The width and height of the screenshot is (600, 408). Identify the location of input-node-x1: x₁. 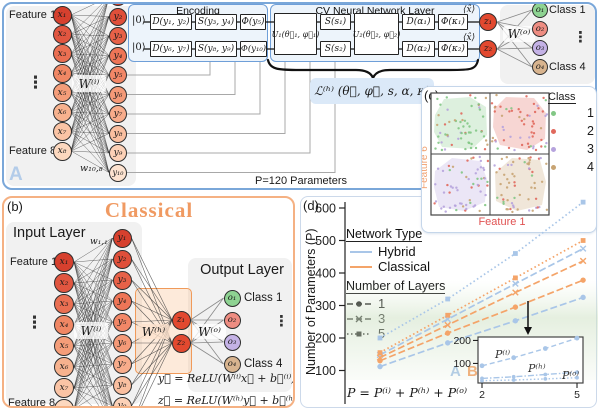
(62, 15).